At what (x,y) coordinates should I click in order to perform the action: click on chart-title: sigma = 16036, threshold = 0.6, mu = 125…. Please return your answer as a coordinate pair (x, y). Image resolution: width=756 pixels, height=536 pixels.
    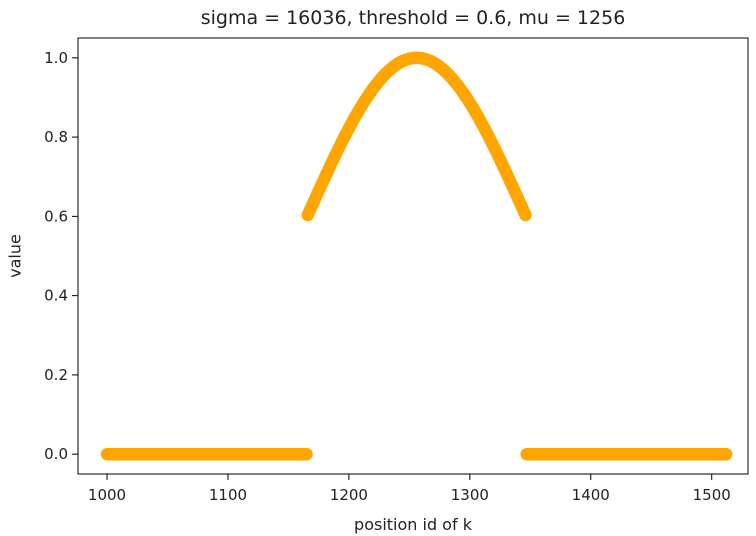
    Looking at the image, I should click on (413, 18).